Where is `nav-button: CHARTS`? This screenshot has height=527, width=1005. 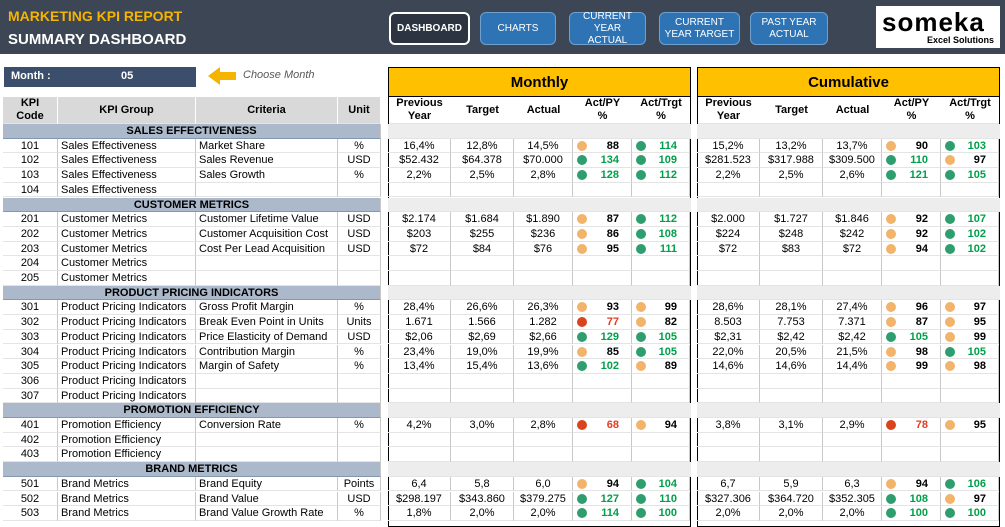
nav-button: CHARTS is located at coordinates (518, 28).